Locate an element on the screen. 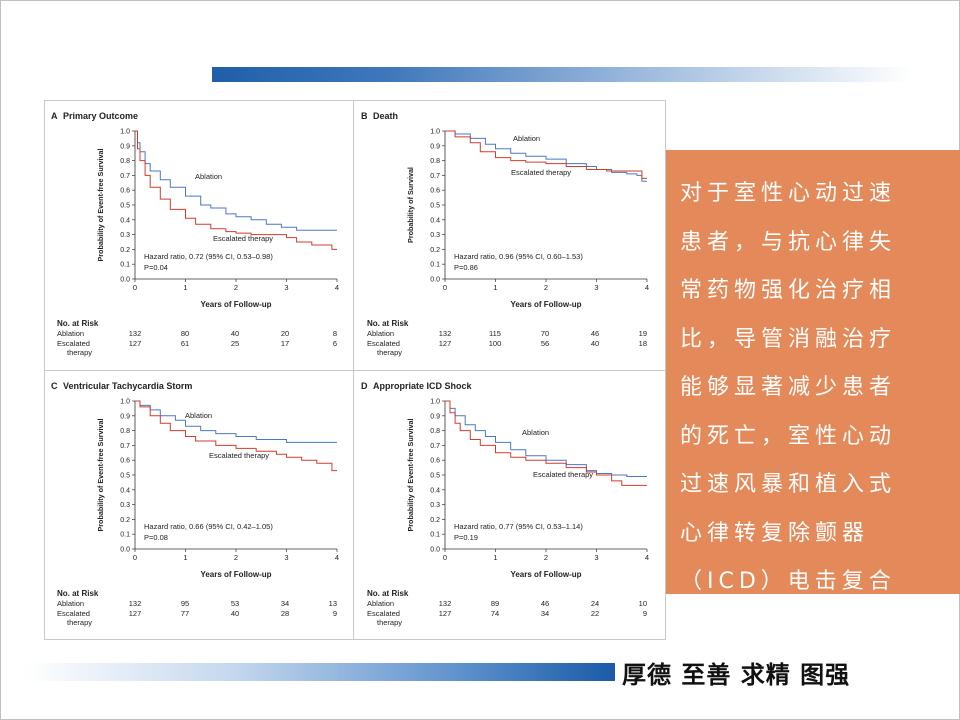 The image size is (960, 720). y-tick-label: 0.8 is located at coordinates (125, 431).